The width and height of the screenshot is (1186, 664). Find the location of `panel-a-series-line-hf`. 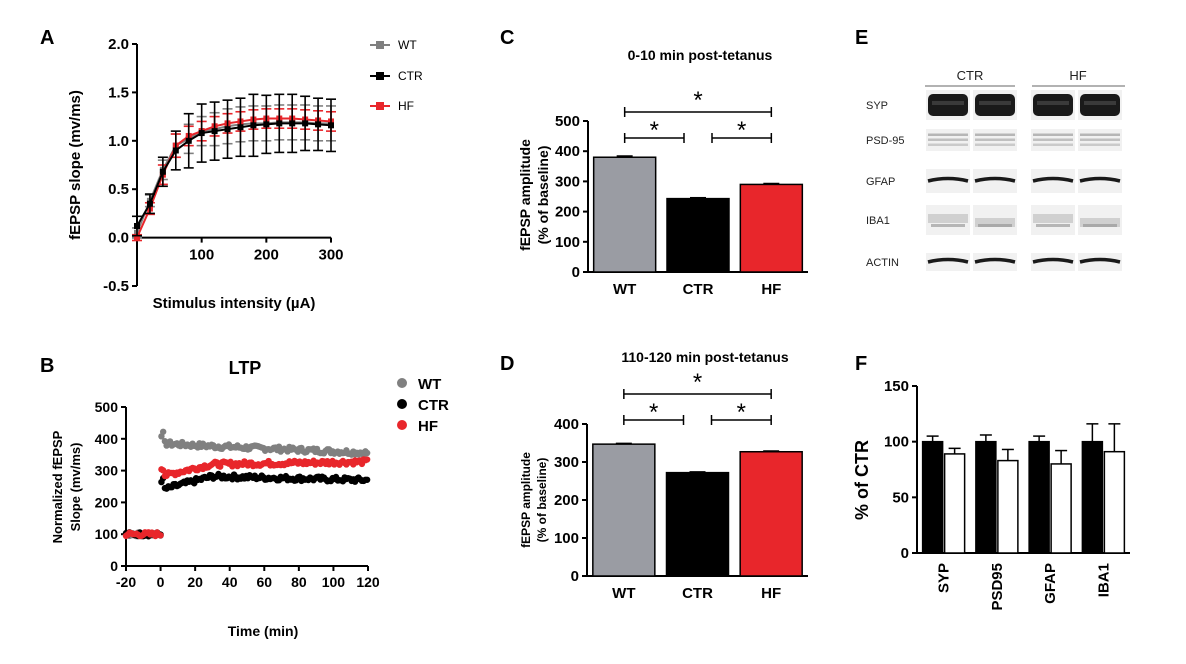

panel-a-series-line-hf is located at coordinates (234, 178).